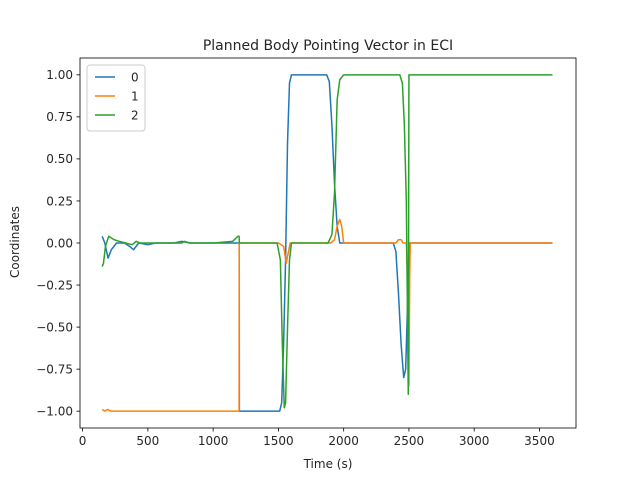 Image resolution: width=640 pixels, height=480 pixels. What do you see at coordinates (317, 438) in the screenshot?
I see `x-axis-ticks: 0 500 1000 1500 2000 2500 3000 3500` at bounding box center [317, 438].